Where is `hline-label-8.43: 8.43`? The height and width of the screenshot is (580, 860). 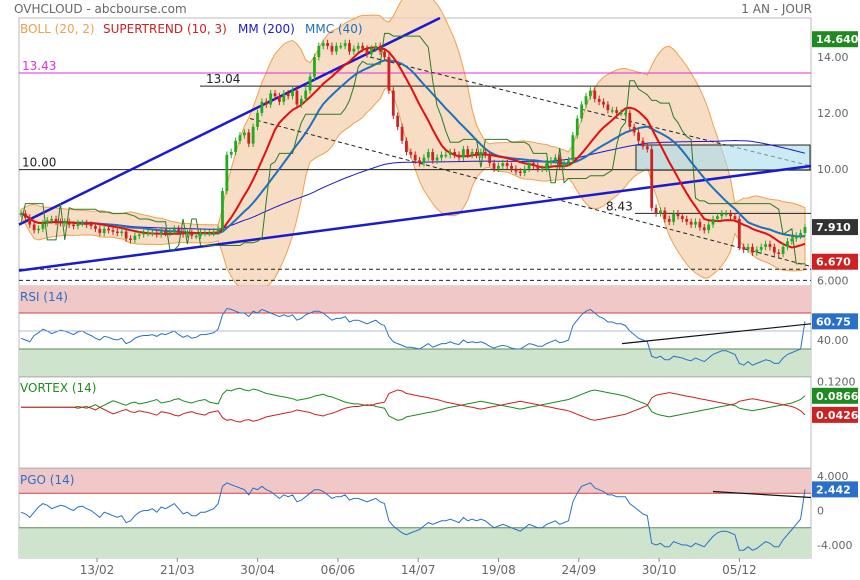
hline-label-8.43: 8.43 is located at coordinates (619, 206).